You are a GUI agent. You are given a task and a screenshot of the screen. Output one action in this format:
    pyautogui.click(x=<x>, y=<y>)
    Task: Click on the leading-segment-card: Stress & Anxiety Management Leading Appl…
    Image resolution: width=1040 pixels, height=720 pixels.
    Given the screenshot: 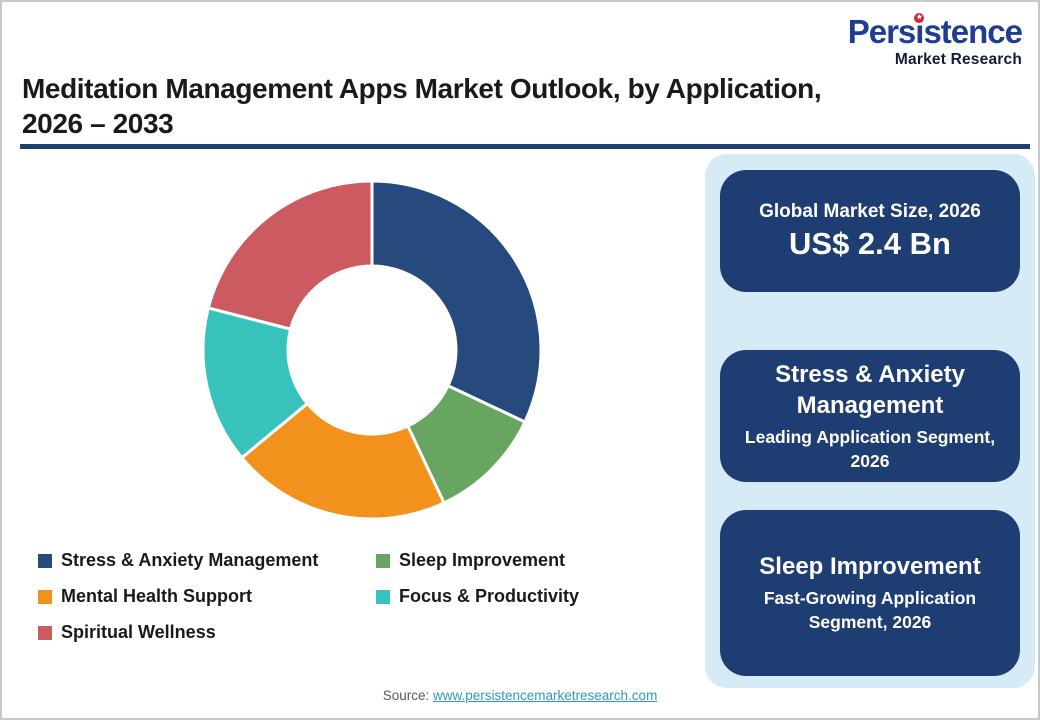 What is the action you would take?
    pyautogui.click(x=870, y=416)
    